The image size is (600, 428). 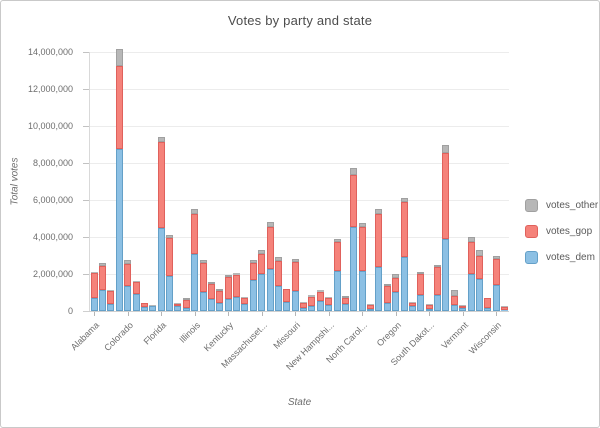 I want to click on stacked-bar-maine, so click(x=245, y=304).